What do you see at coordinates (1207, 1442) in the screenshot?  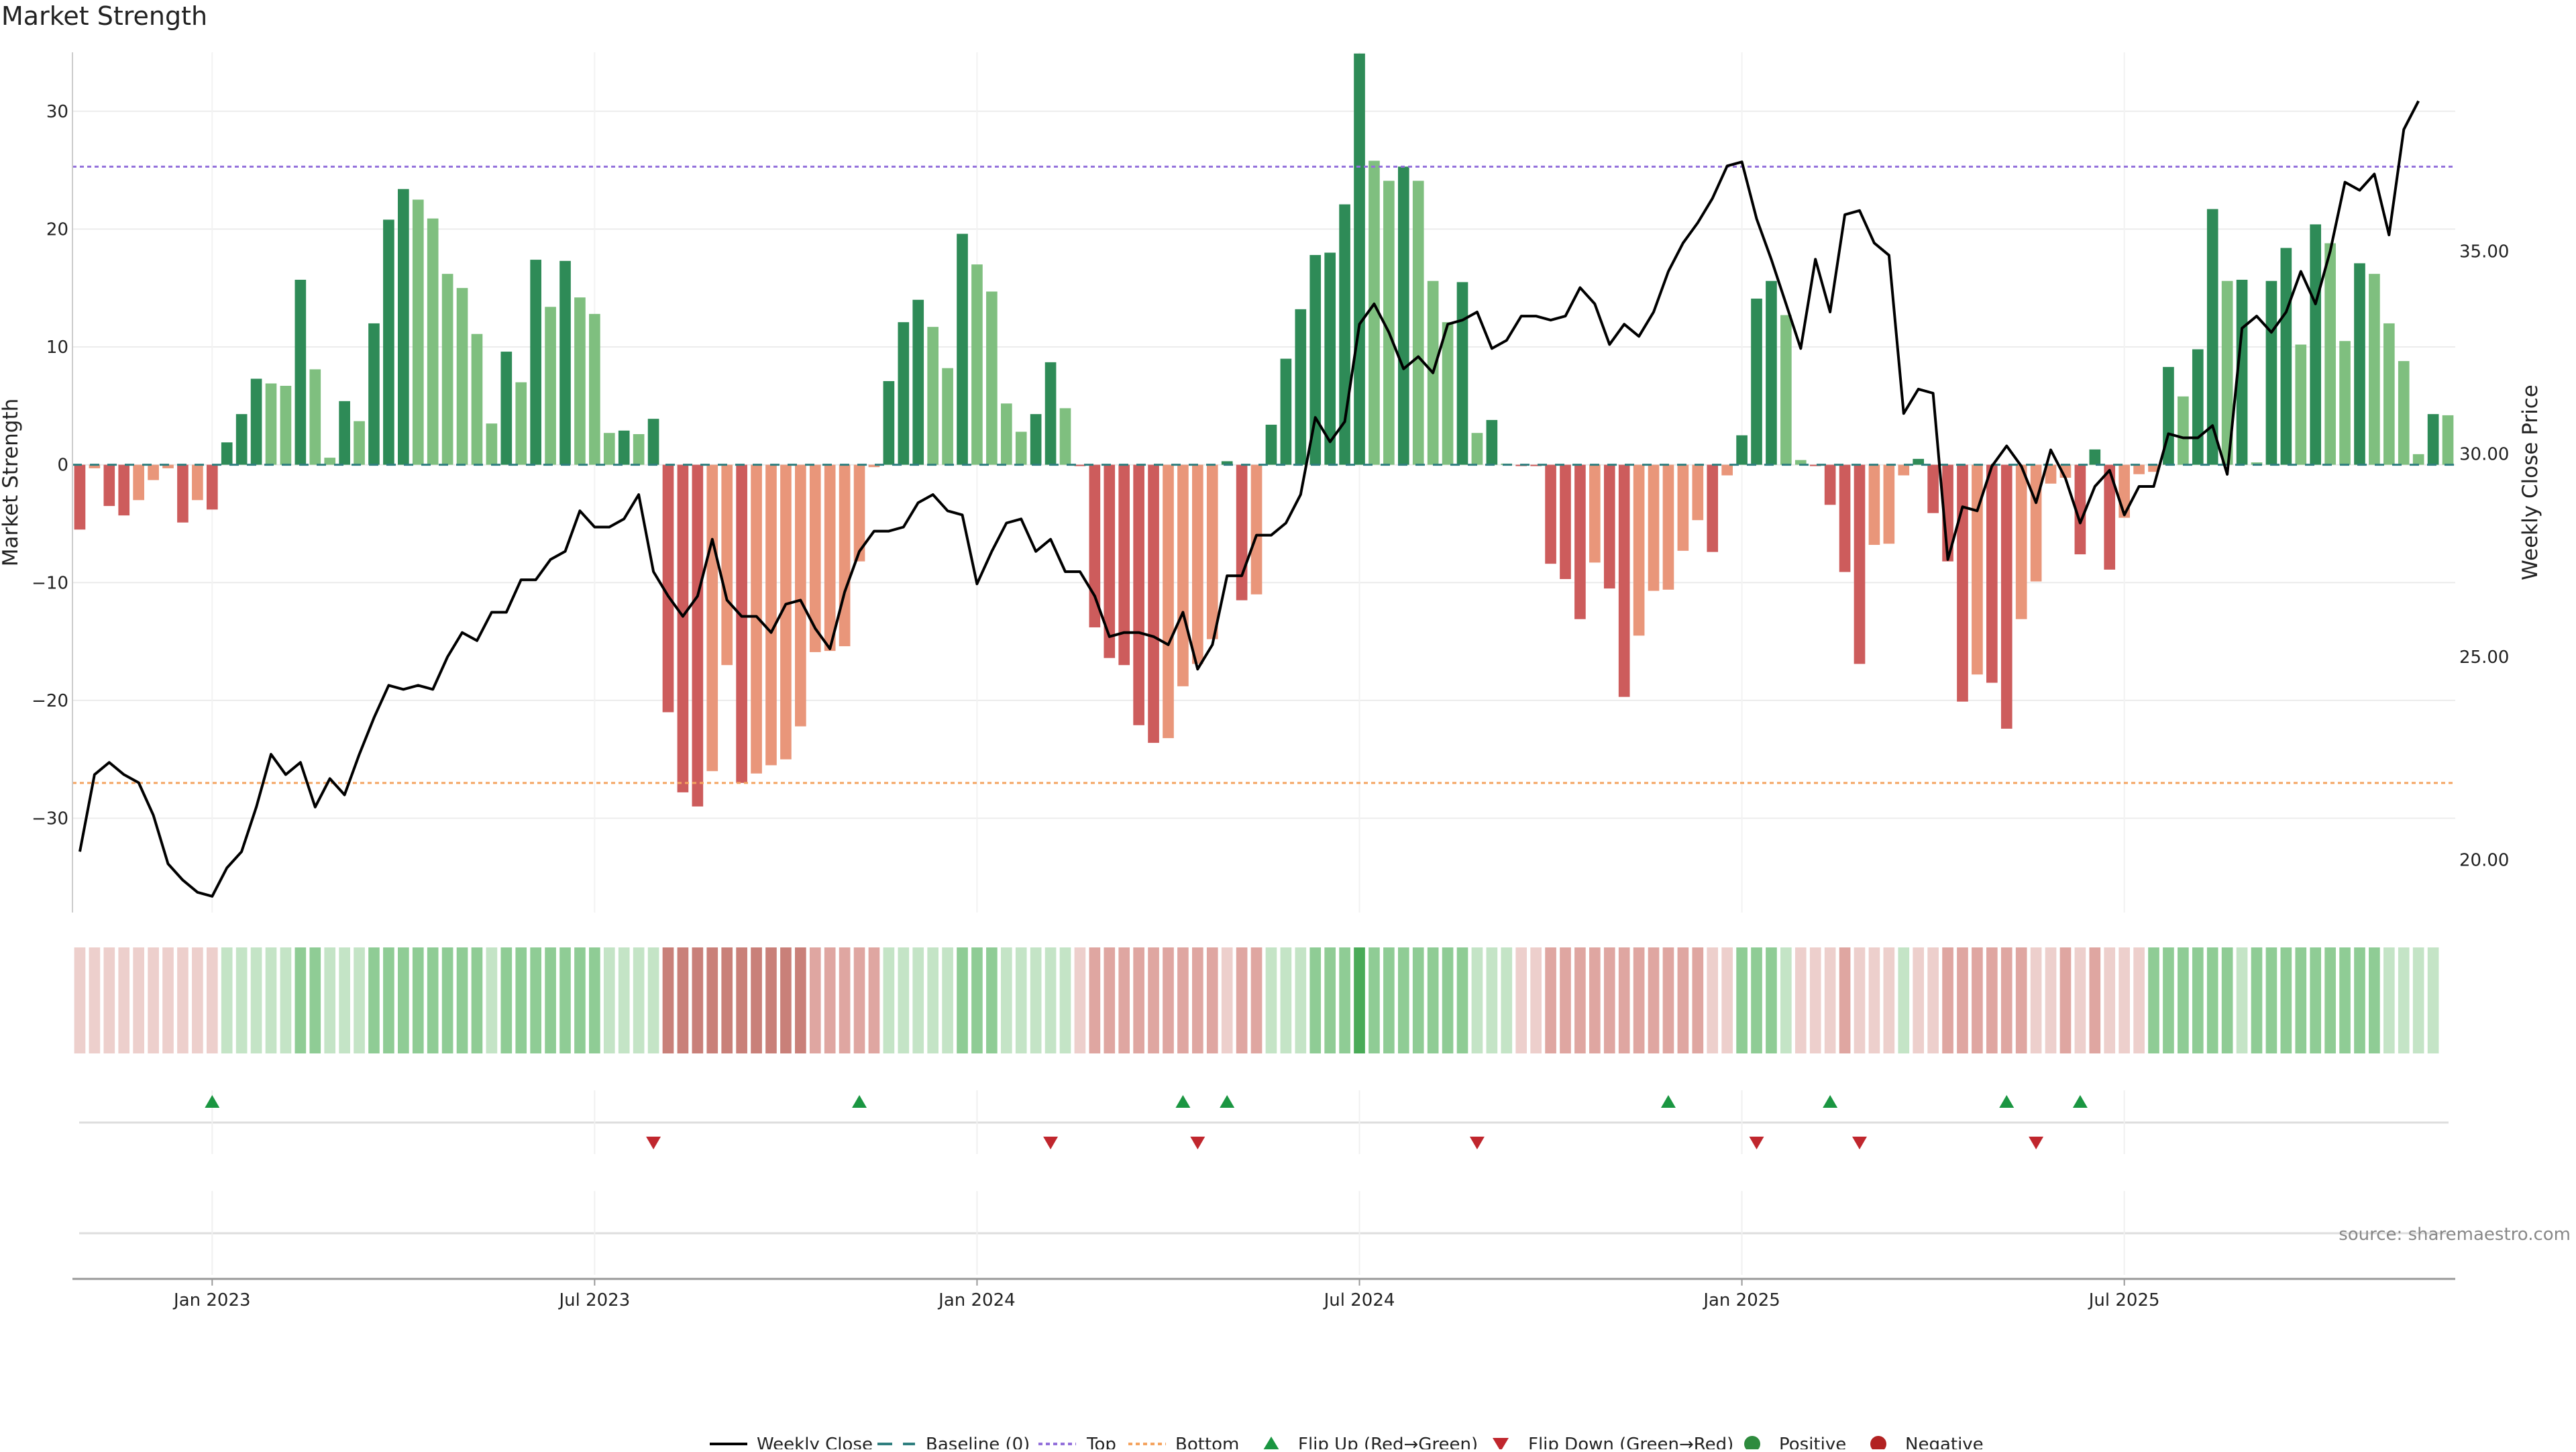 I see `legend-label: Bottom` at bounding box center [1207, 1442].